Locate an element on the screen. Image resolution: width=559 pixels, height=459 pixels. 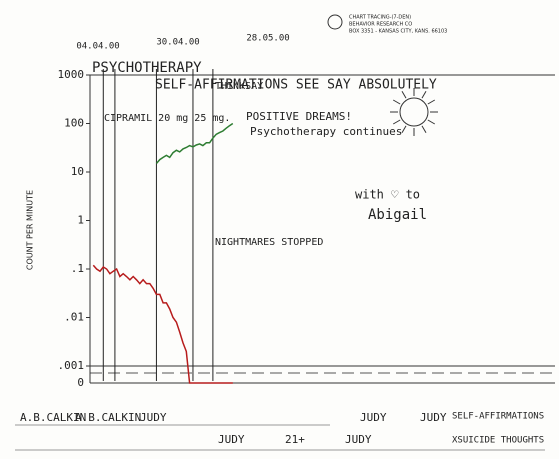
annotation: Abigail is located at coordinates (397, 215).